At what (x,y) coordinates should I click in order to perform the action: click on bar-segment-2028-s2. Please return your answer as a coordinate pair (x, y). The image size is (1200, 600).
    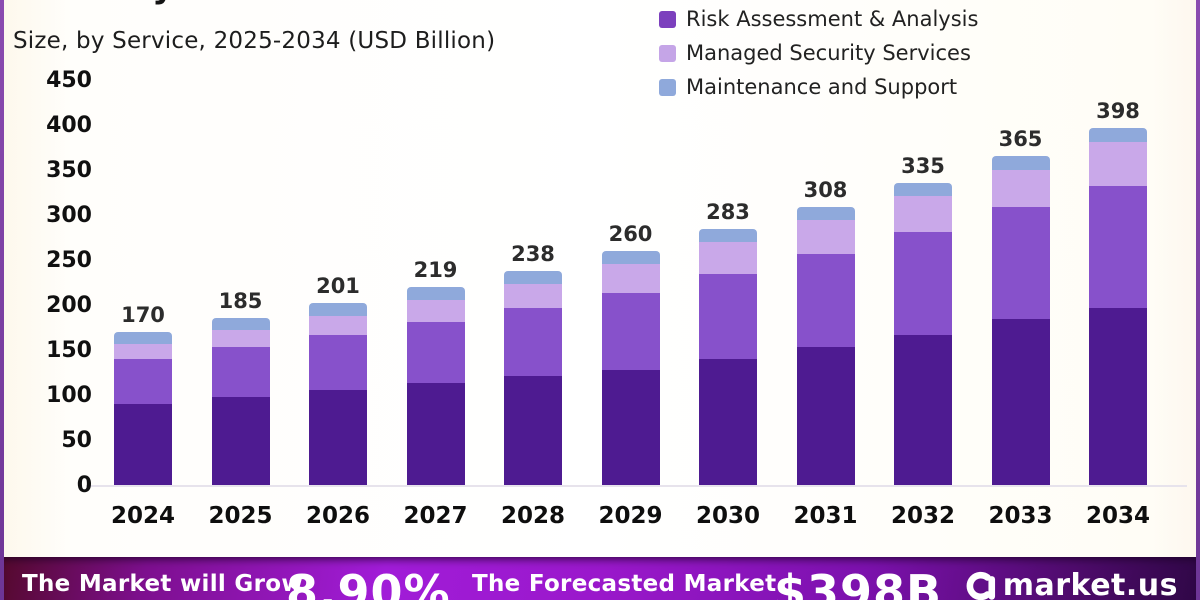
    Looking at the image, I should click on (533, 296).